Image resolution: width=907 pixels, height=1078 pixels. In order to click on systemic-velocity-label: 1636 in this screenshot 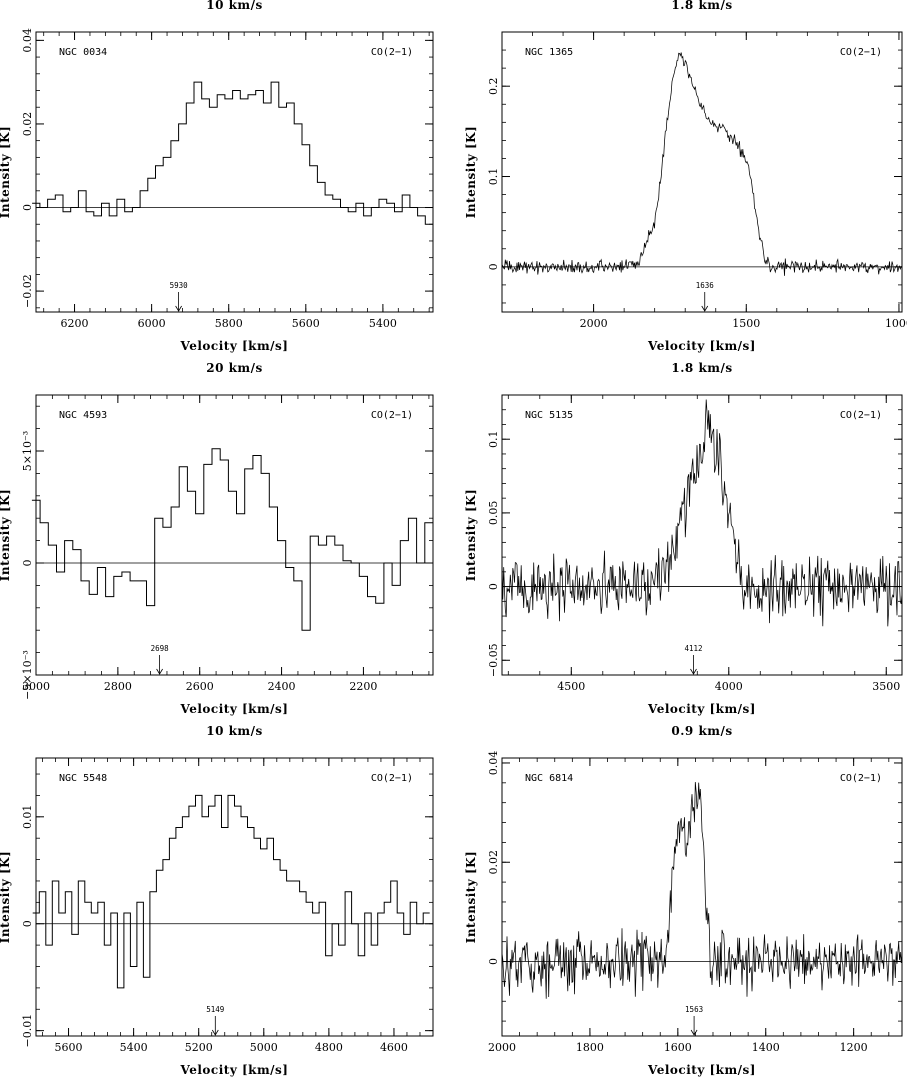, I will do `click(705, 285)`.